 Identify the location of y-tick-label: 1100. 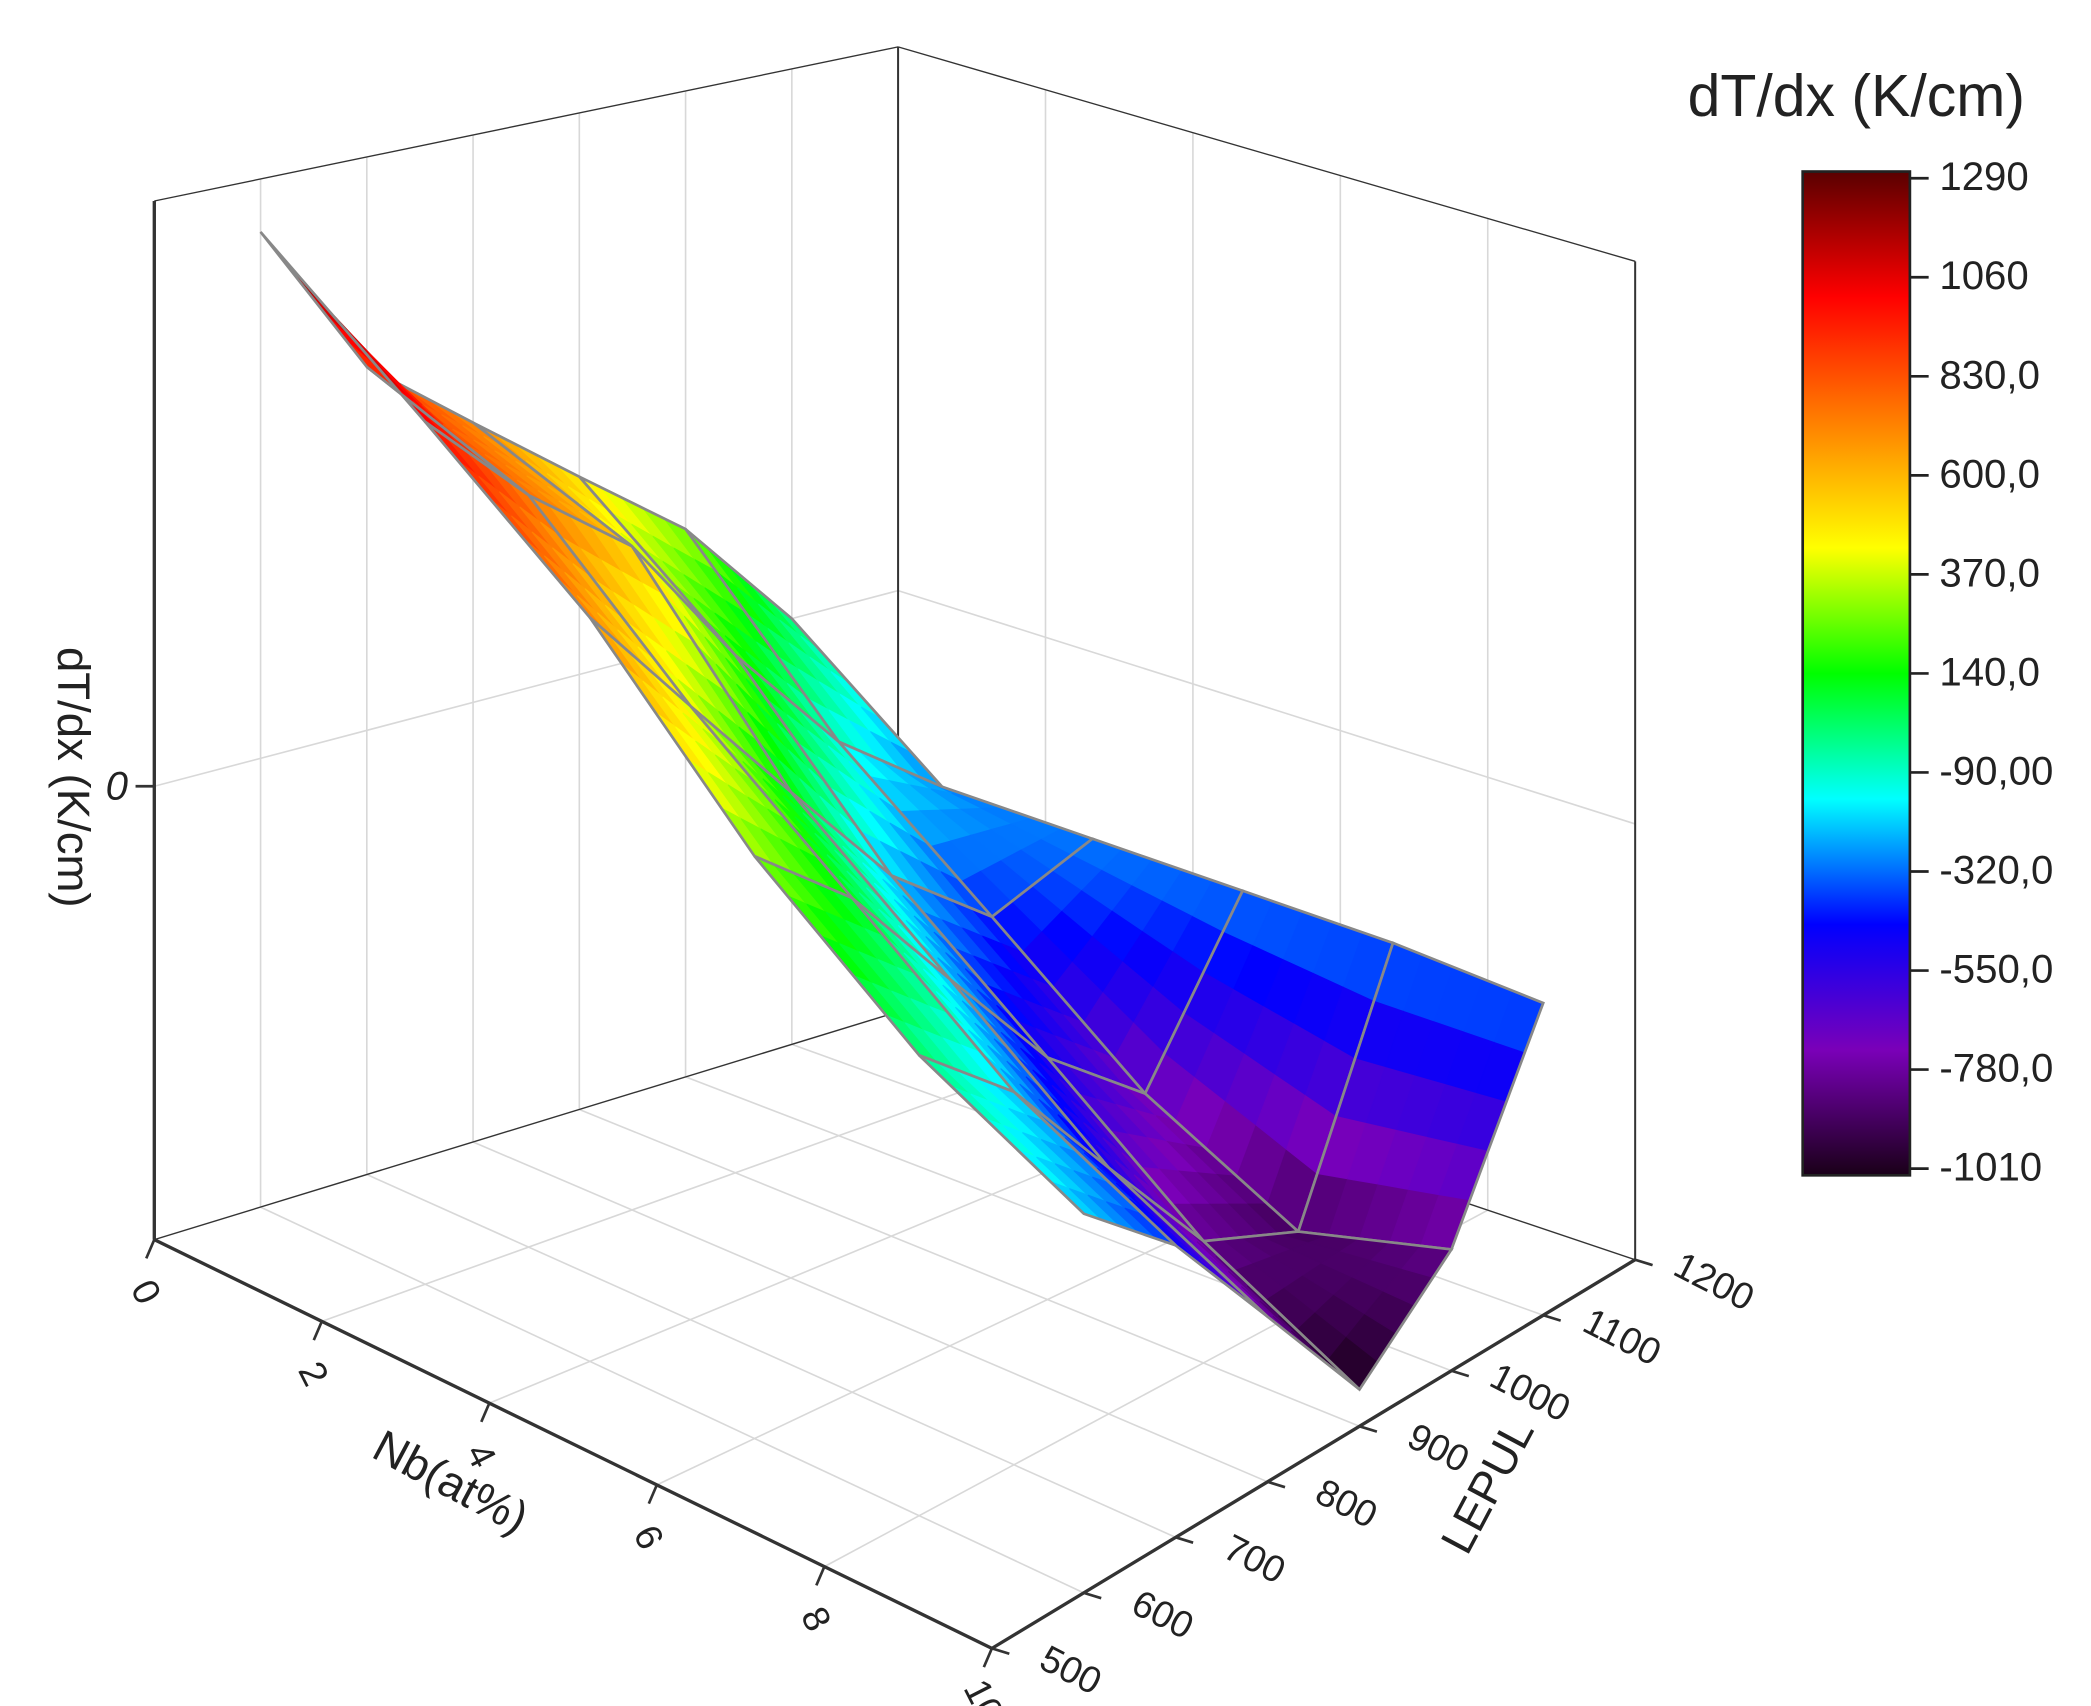
(1622, 1337).